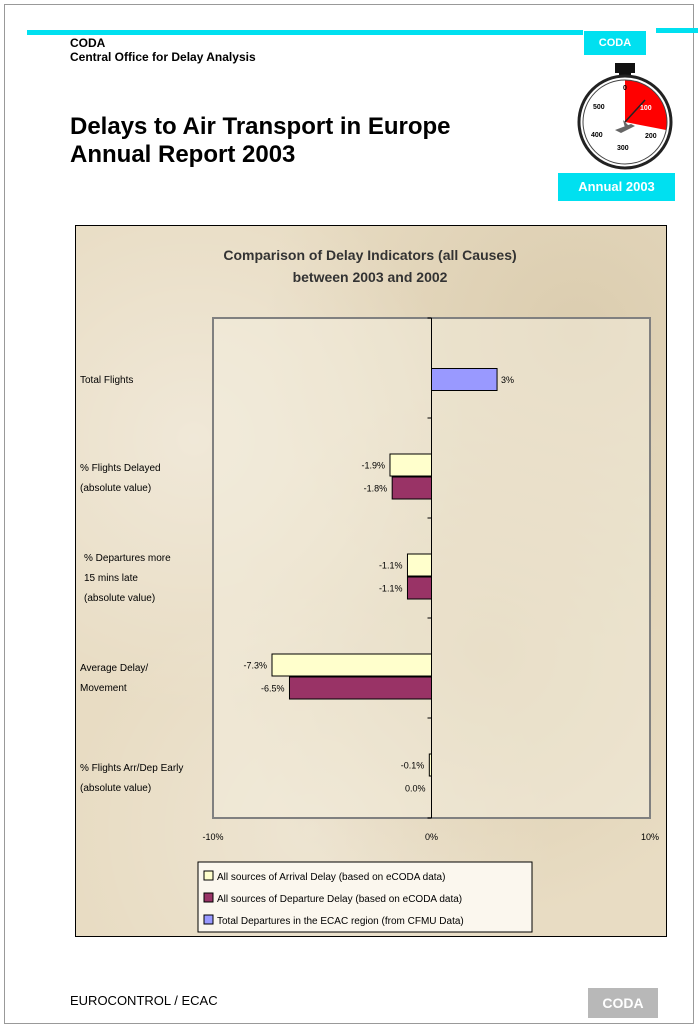 This screenshot has width=698, height=1027. What do you see at coordinates (623, 1003) in the screenshot?
I see `footer-coda-badge: CODA` at bounding box center [623, 1003].